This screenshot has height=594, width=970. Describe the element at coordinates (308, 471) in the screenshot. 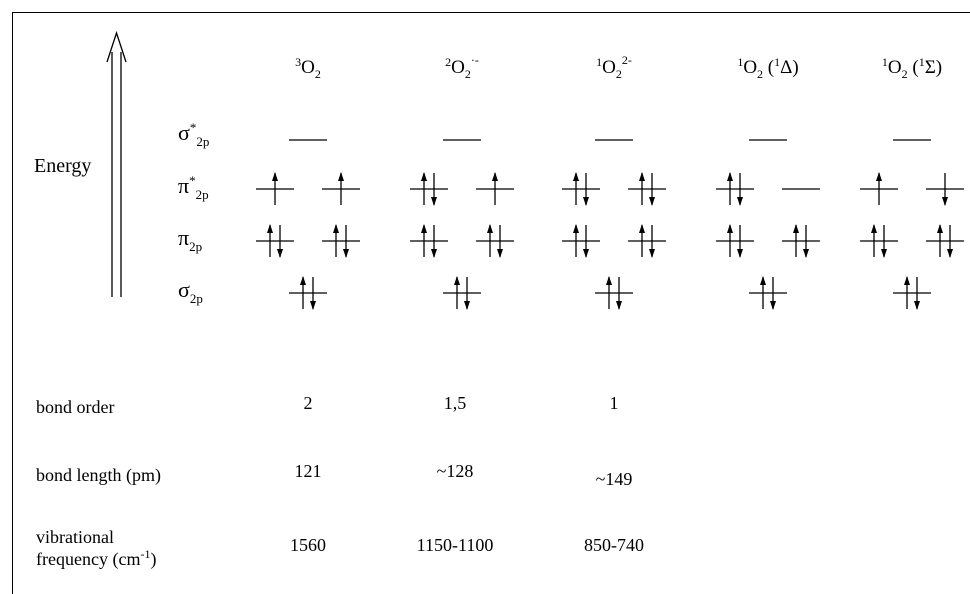

I see `property-value: 121` at that location.